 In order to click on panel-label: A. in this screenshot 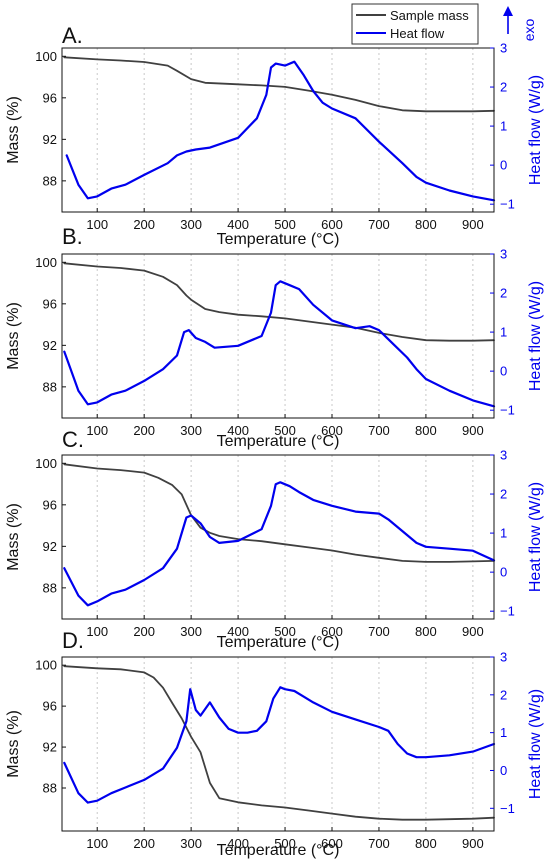, I will do `click(72, 35)`.